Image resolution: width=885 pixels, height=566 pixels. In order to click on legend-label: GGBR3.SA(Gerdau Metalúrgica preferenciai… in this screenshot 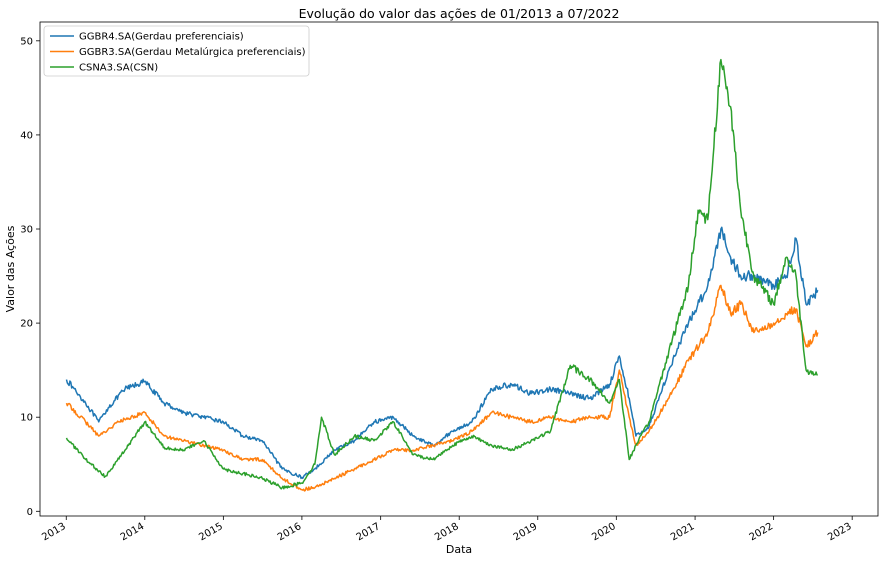, I will do `click(192, 52)`.